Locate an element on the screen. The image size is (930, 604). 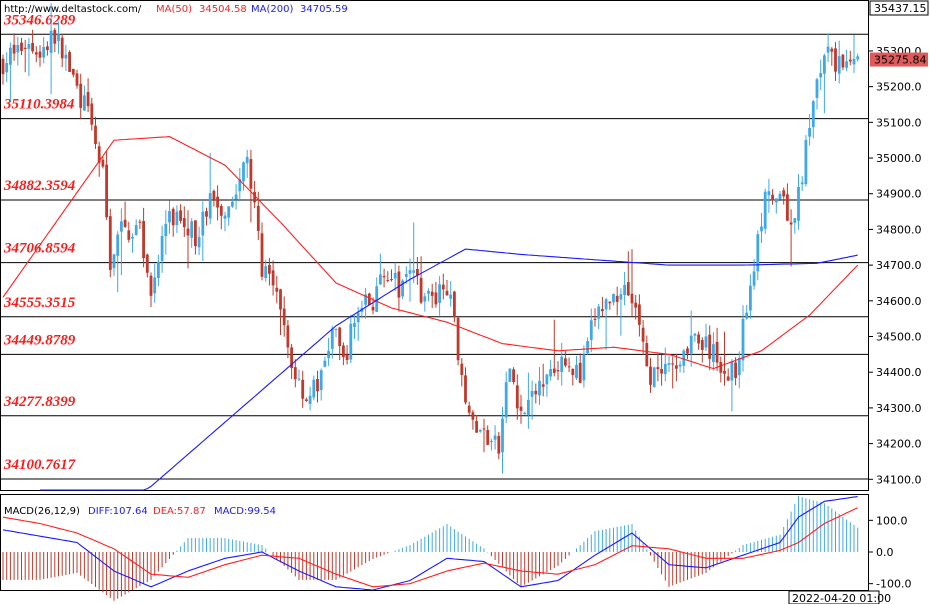
macd-diff: DIFF:107.64 is located at coordinates (118, 511).